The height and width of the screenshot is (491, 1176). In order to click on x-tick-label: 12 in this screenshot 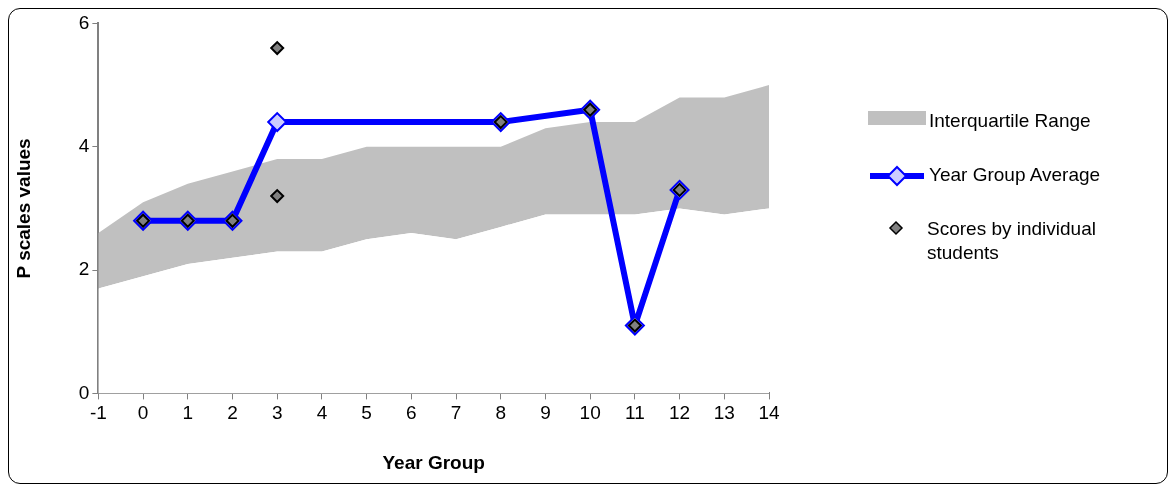, I will do `click(680, 413)`.